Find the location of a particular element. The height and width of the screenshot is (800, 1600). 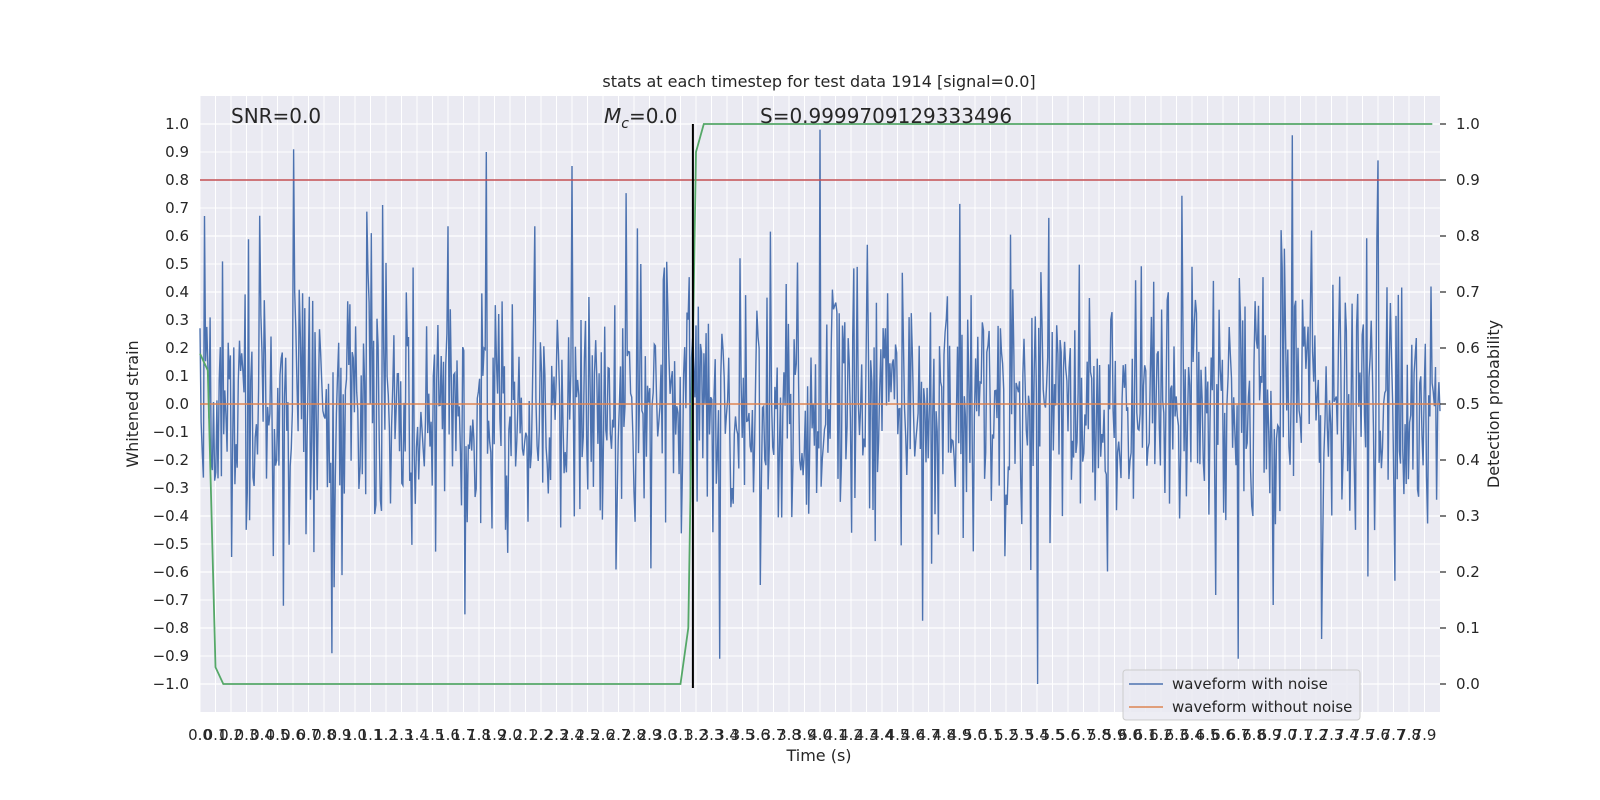

x-tick-label: 7.1 is located at coordinates (1301, 735).